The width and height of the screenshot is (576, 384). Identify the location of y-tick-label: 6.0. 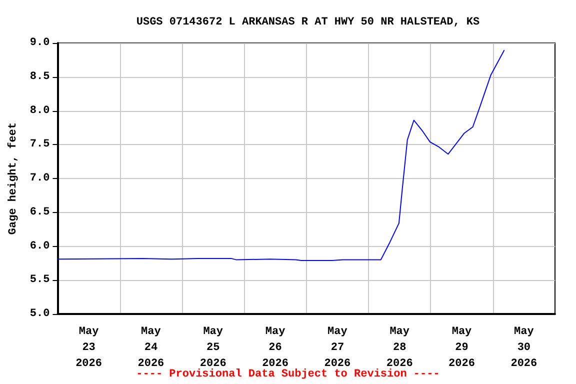
(40, 246).